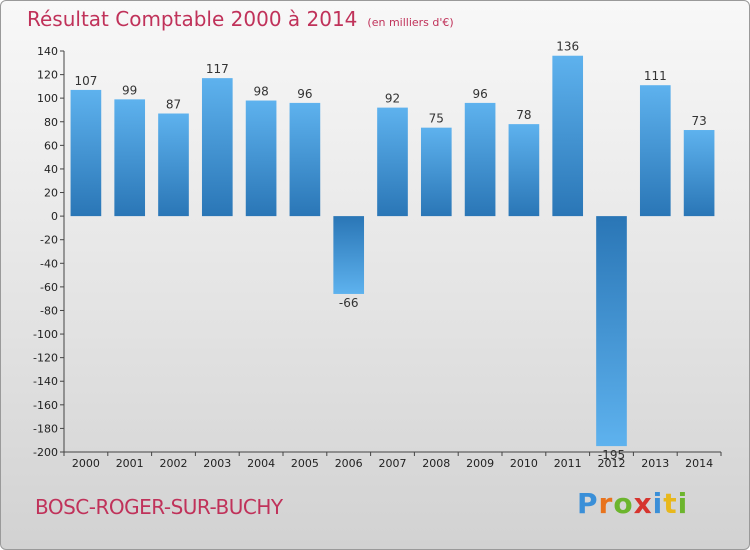 The image size is (750, 550). Describe the element at coordinates (393, 463) in the screenshot. I see `x-tick-label: 2007` at that location.